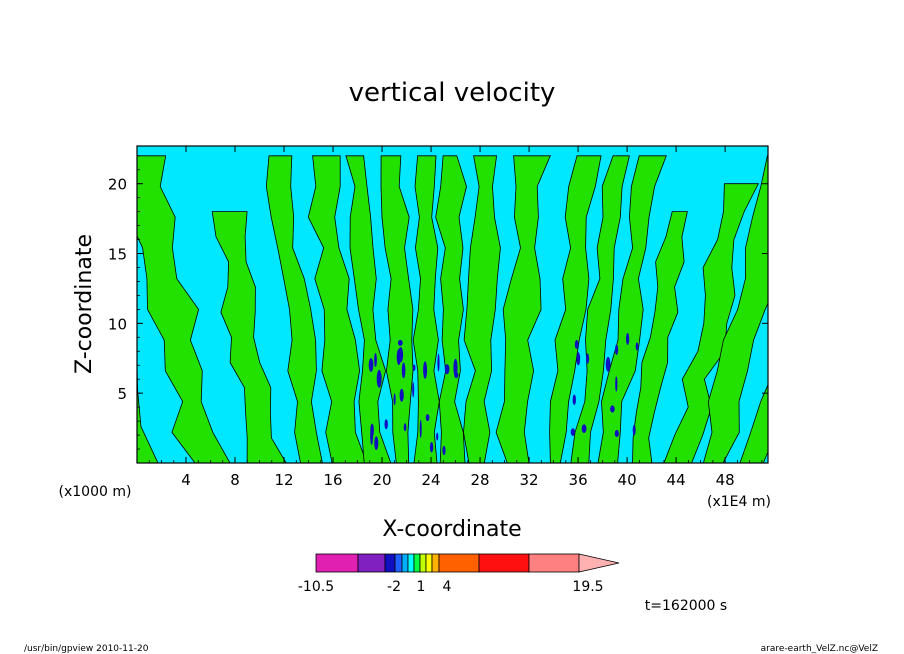 This screenshot has width=904, height=654. I want to click on x-tick-label: 16, so click(332, 480).